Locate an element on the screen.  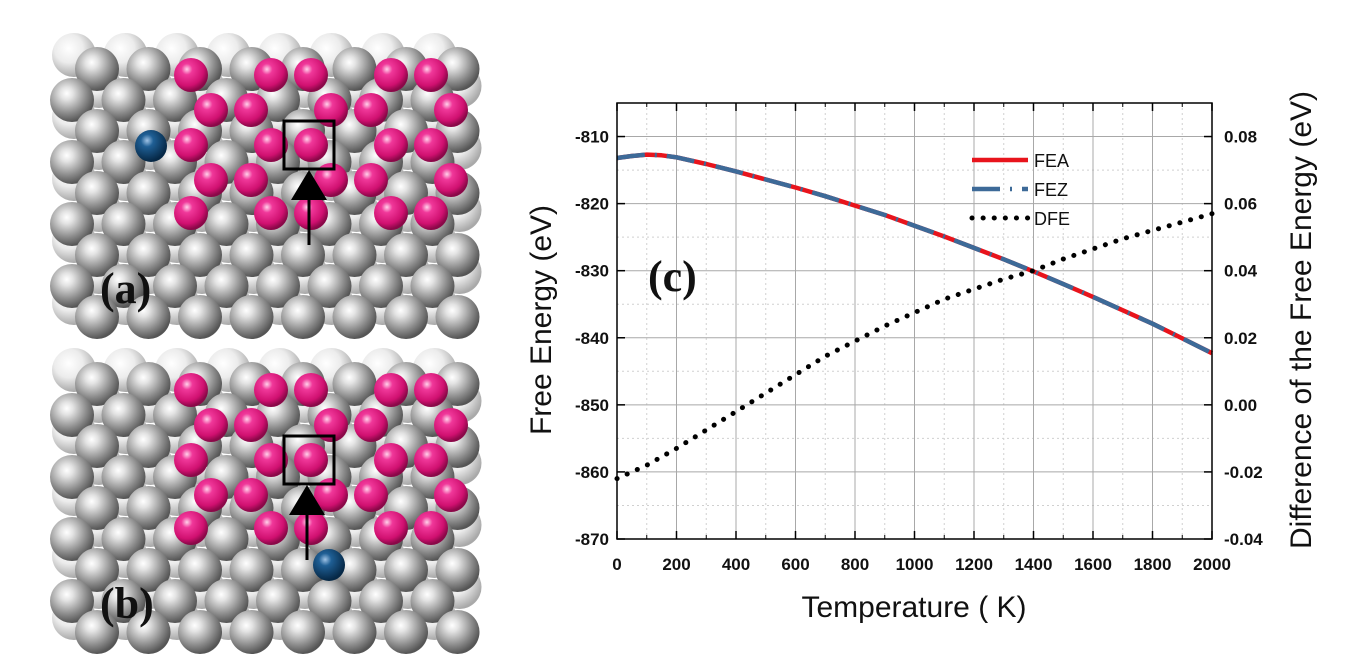
x-tick-label: 1200 is located at coordinates (974, 564).